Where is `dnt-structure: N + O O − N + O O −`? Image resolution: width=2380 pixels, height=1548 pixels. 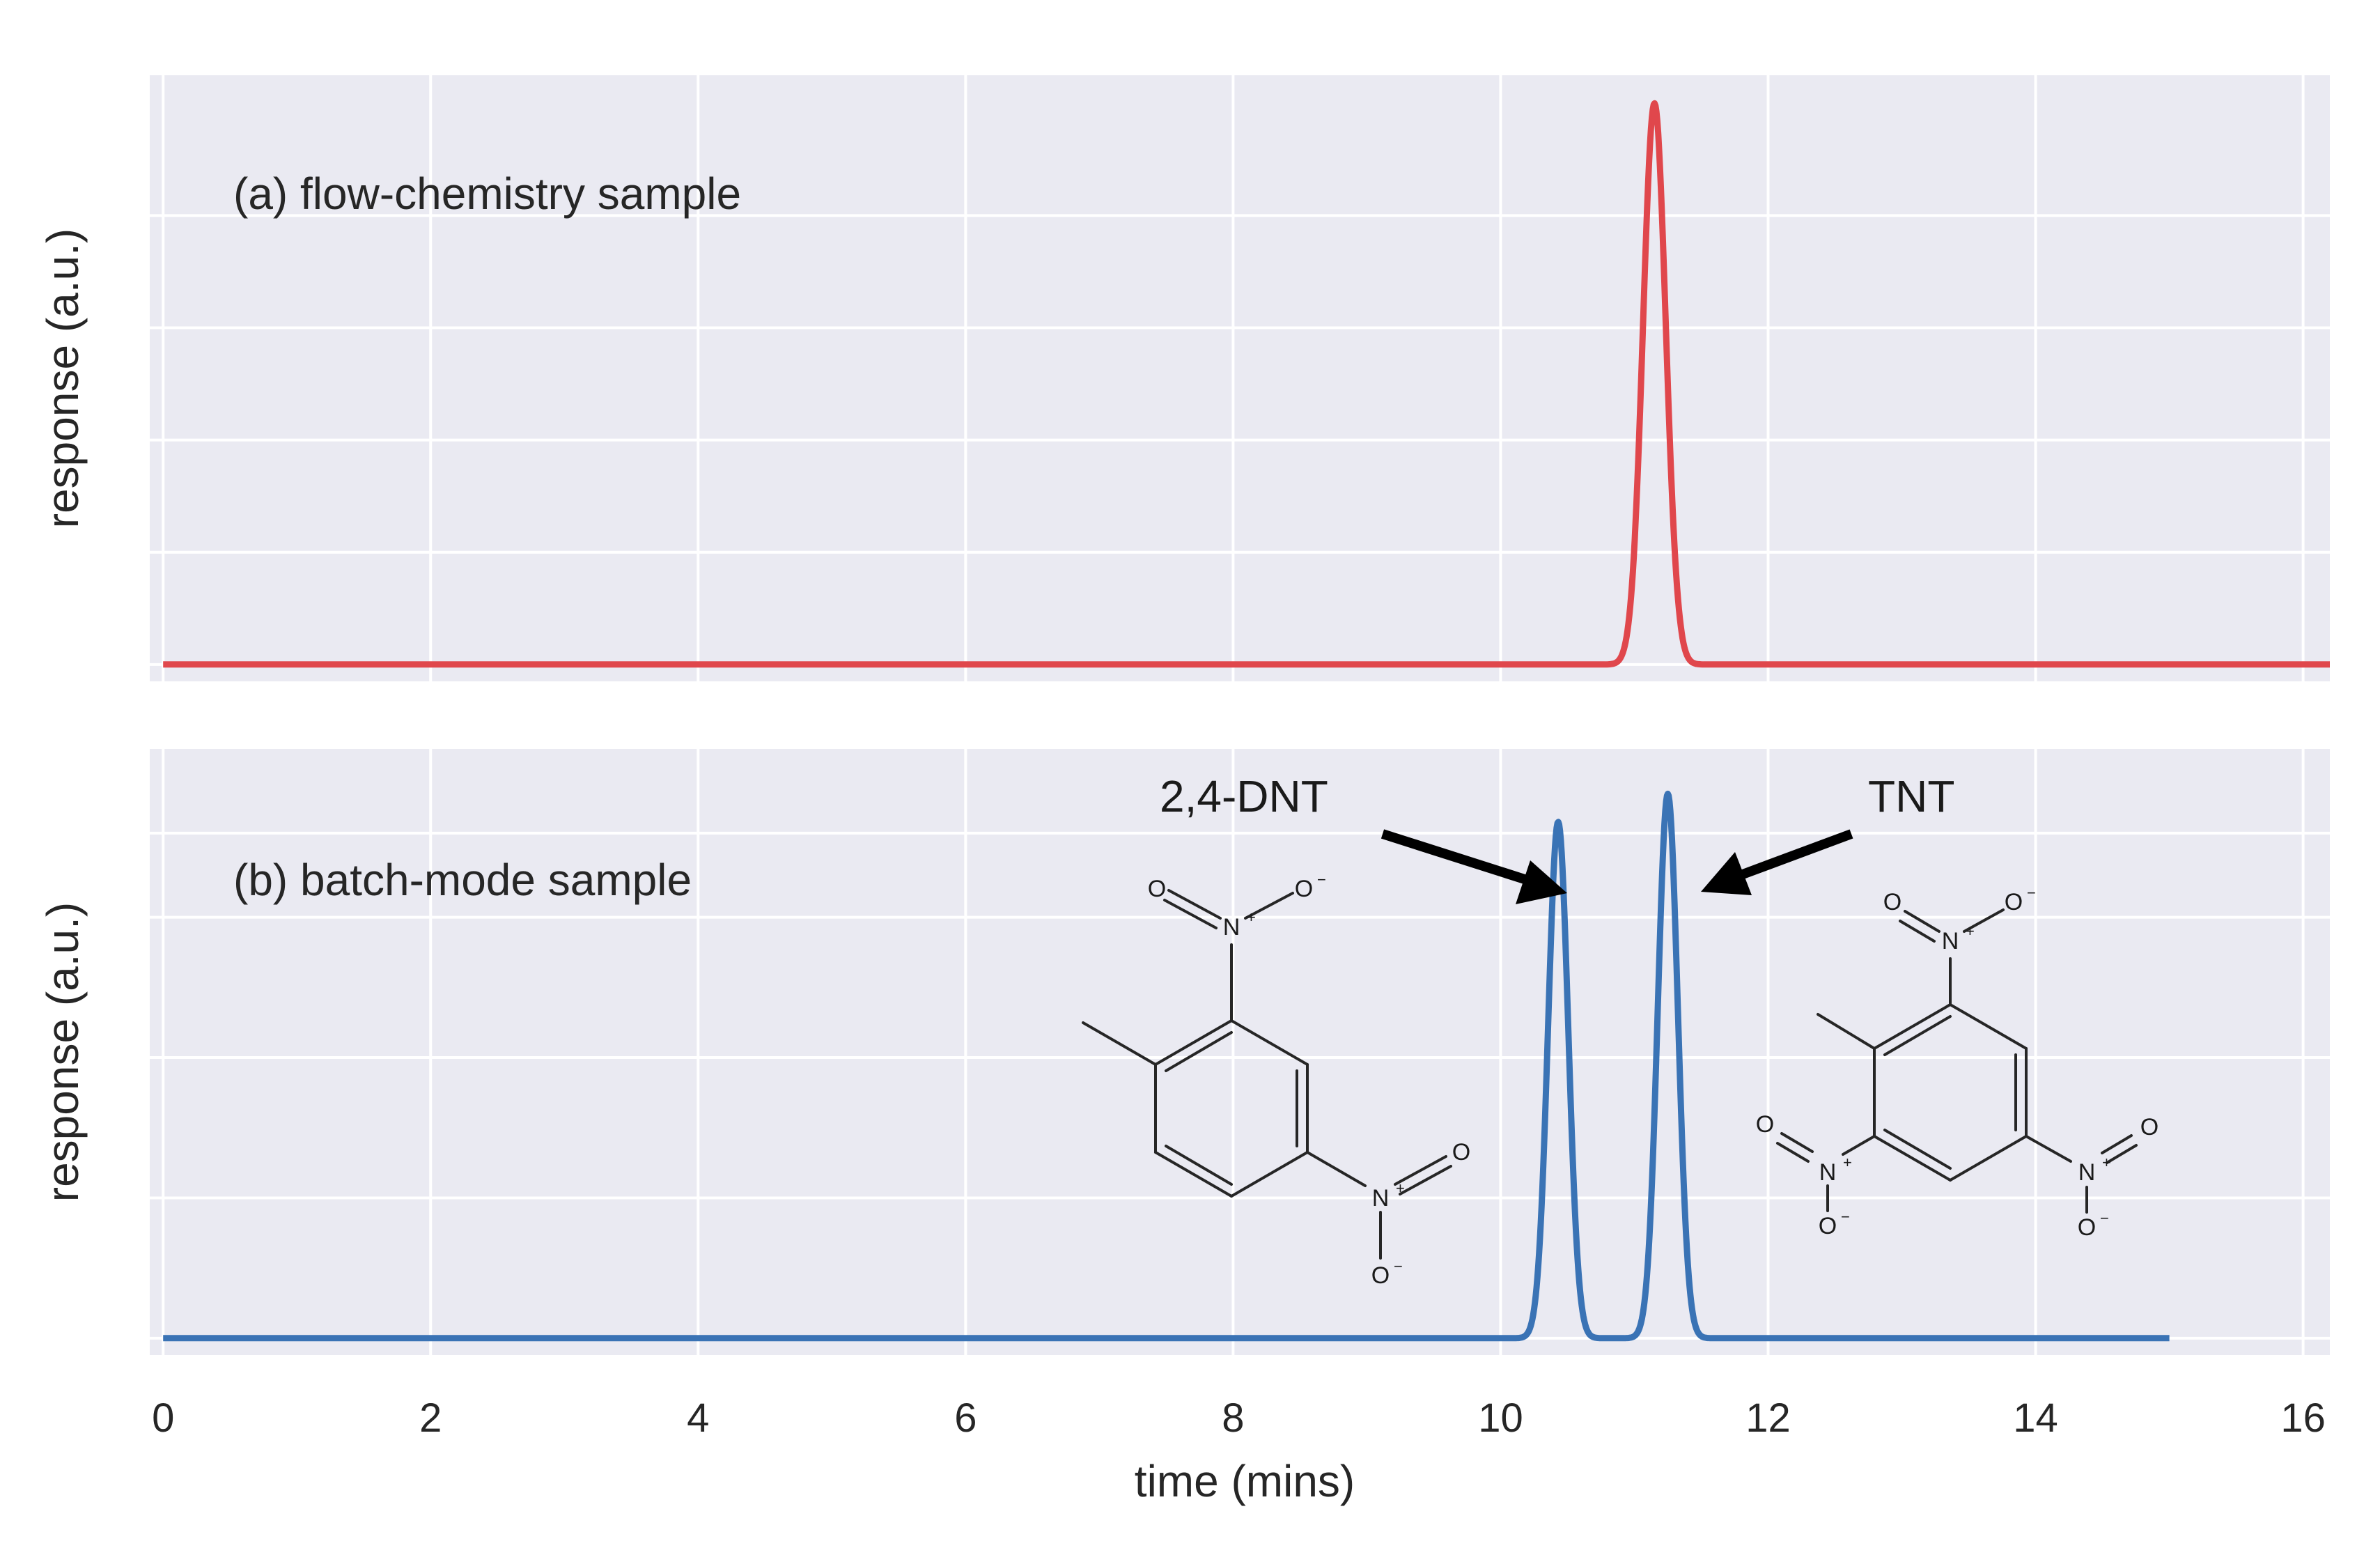
dnt-structure: N + O O − N + O O − is located at coordinates (1276, 1080).